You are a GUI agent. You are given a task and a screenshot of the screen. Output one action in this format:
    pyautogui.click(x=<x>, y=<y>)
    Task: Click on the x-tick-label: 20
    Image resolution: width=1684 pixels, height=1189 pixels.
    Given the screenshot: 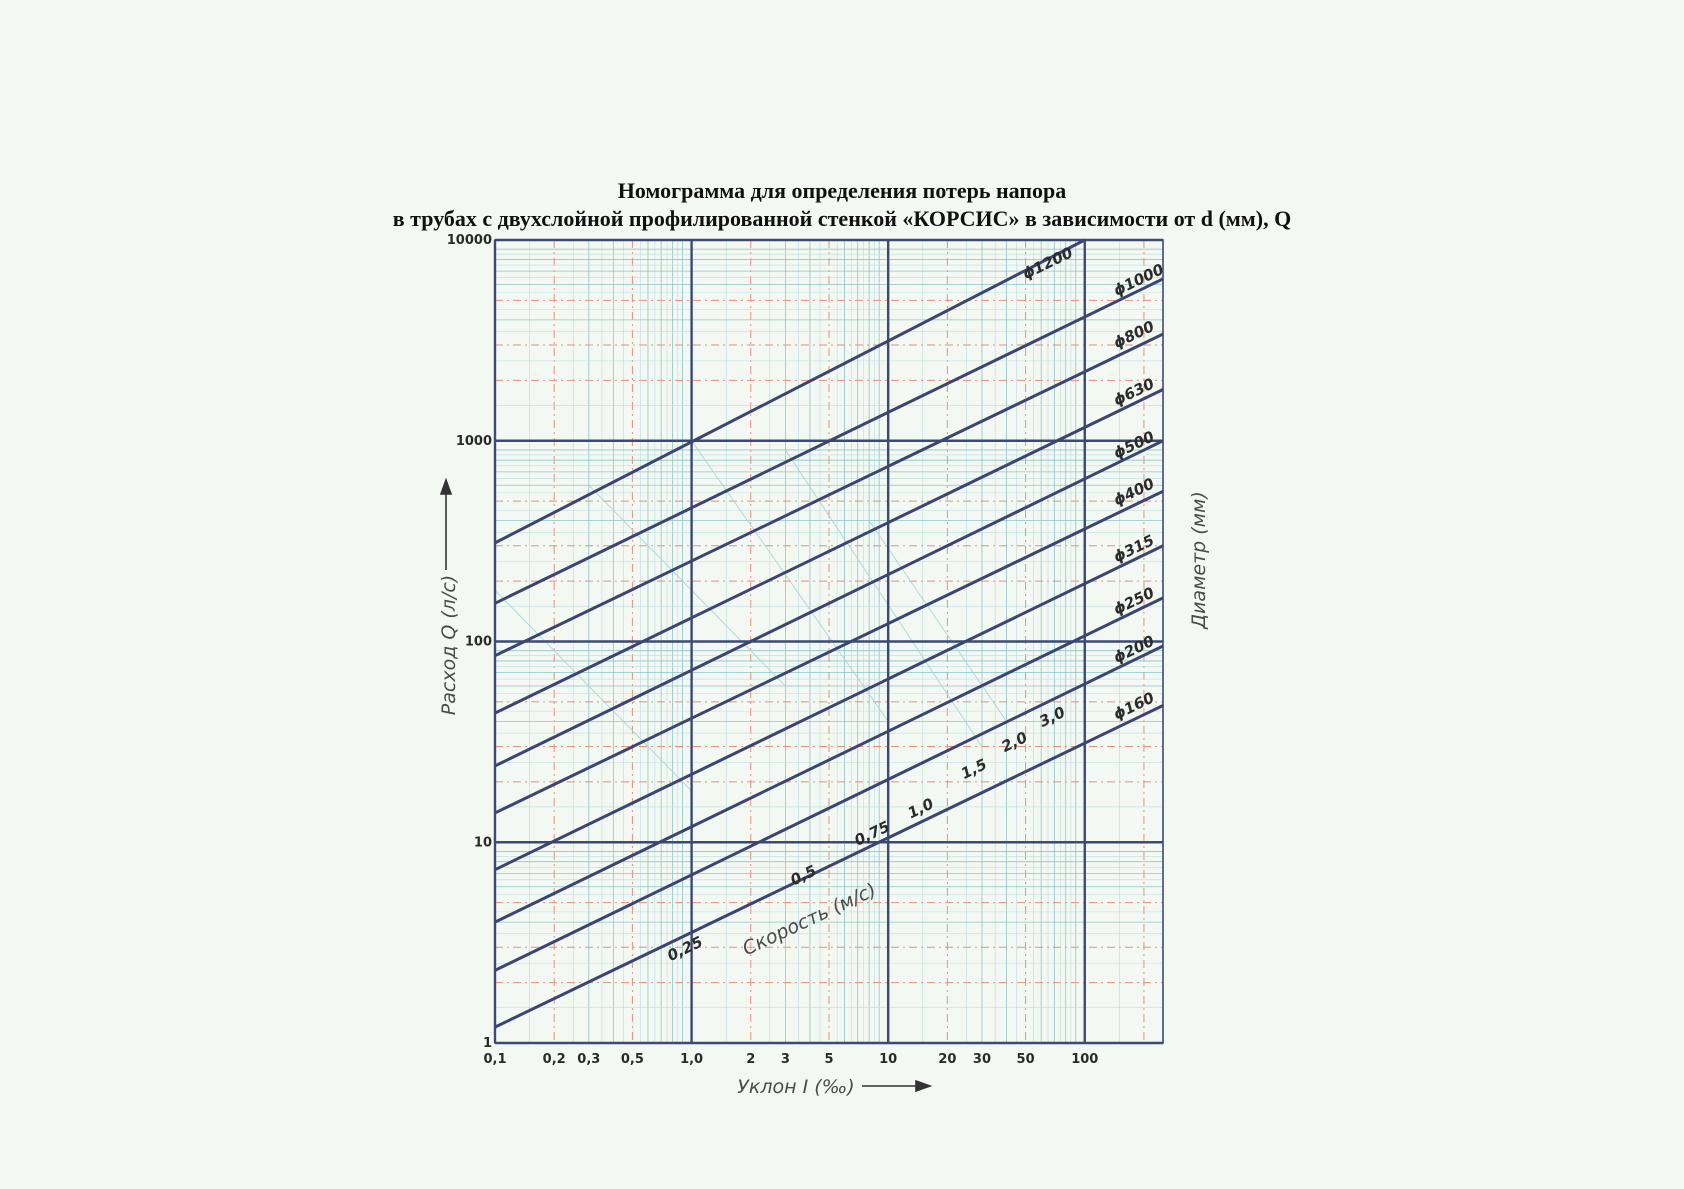 What is the action you would take?
    pyautogui.click(x=947, y=1059)
    